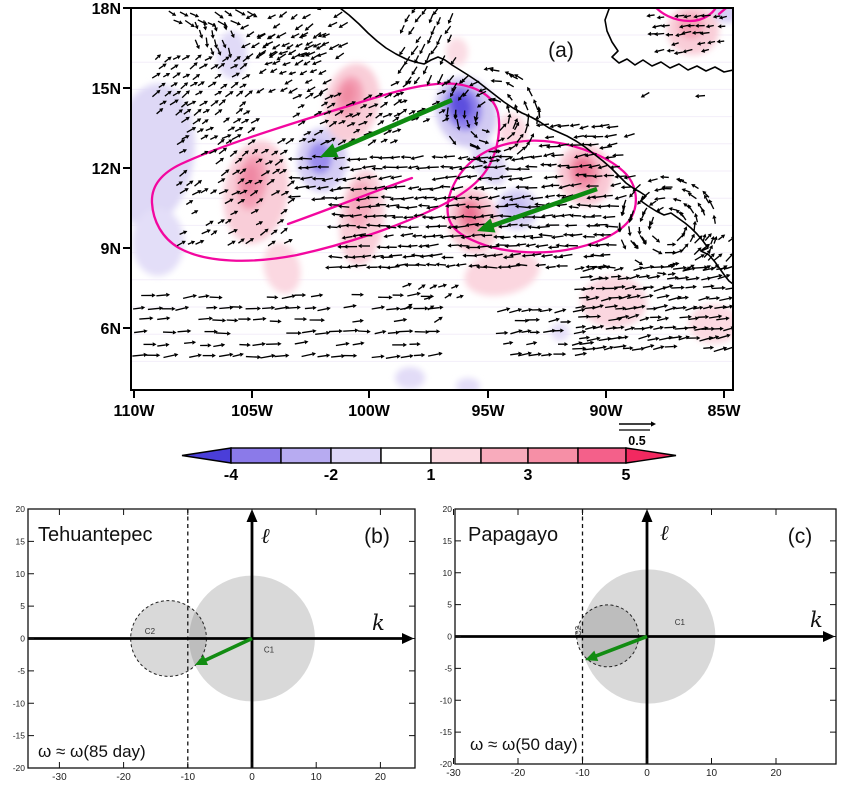 Image resolution: width=850 pixels, height=800 pixels. I want to click on x-tick-label: 20, so click(776, 773).